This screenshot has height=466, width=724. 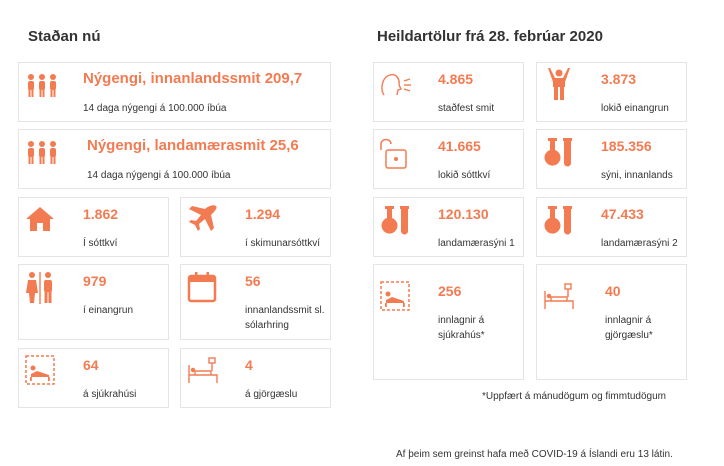 What do you see at coordinates (203, 218) in the screenshot?
I see `airplane-icon` at bounding box center [203, 218].